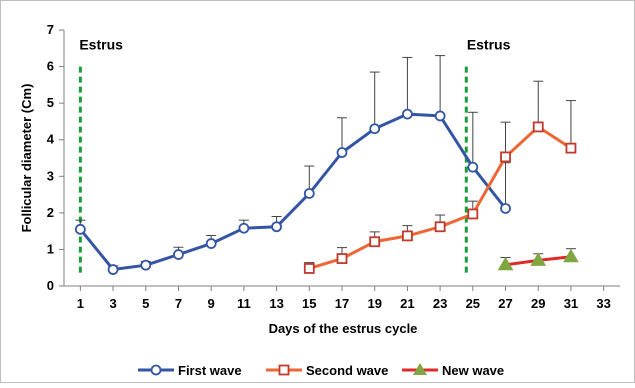 The width and height of the screenshot is (635, 388). Describe the element at coordinates (50, 285) in the screenshot. I see `y-tick-label: 0` at that location.